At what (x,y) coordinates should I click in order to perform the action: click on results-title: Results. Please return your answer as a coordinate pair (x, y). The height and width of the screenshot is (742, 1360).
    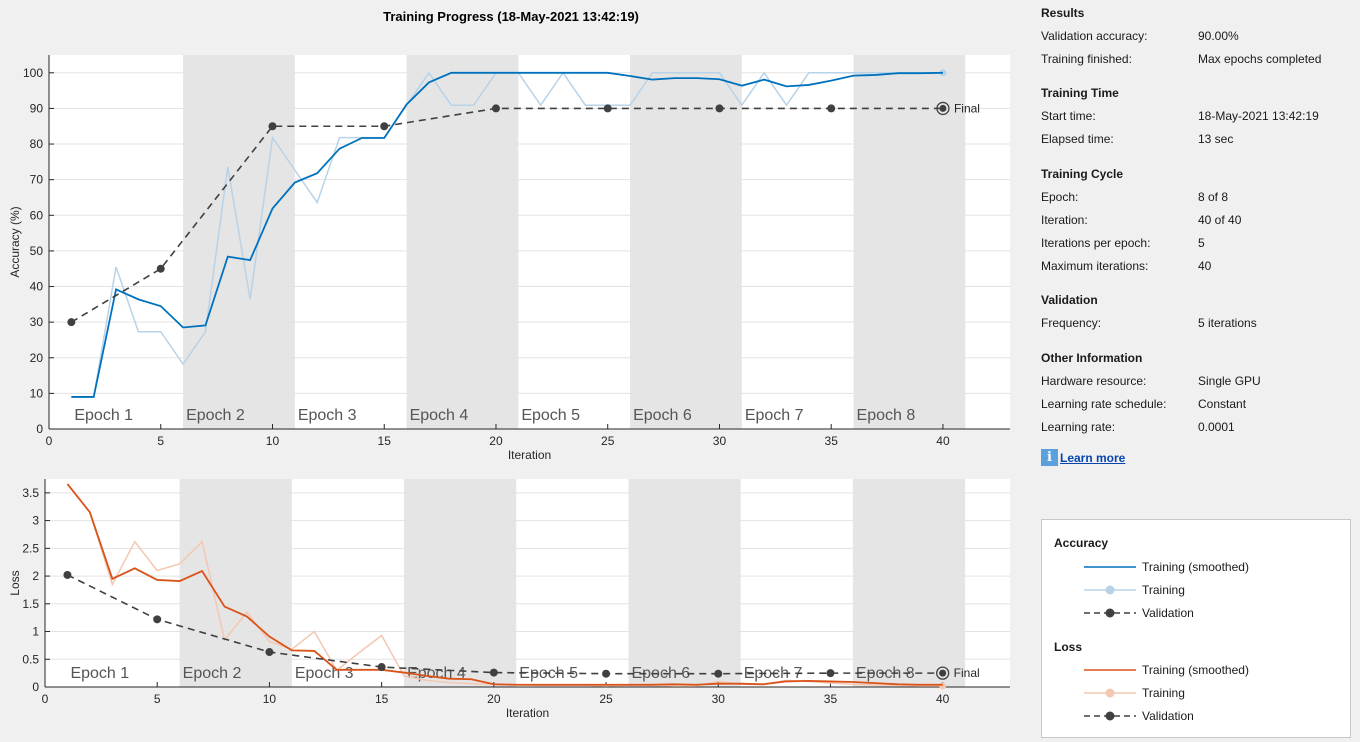
    Looking at the image, I should click on (1063, 13).